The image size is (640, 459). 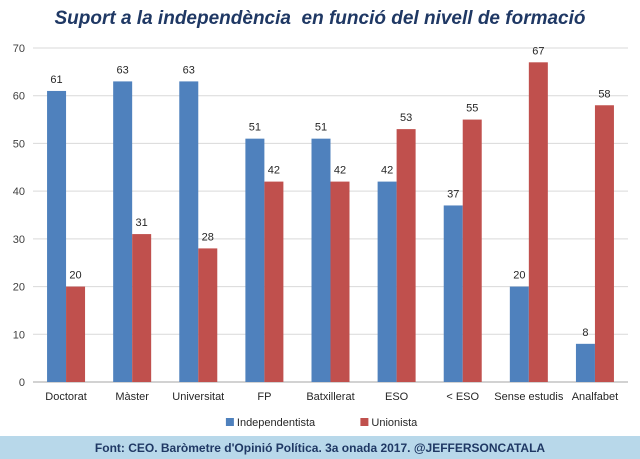 What do you see at coordinates (264, 397) in the screenshot?
I see `x-tick-label: FP` at bounding box center [264, 397].